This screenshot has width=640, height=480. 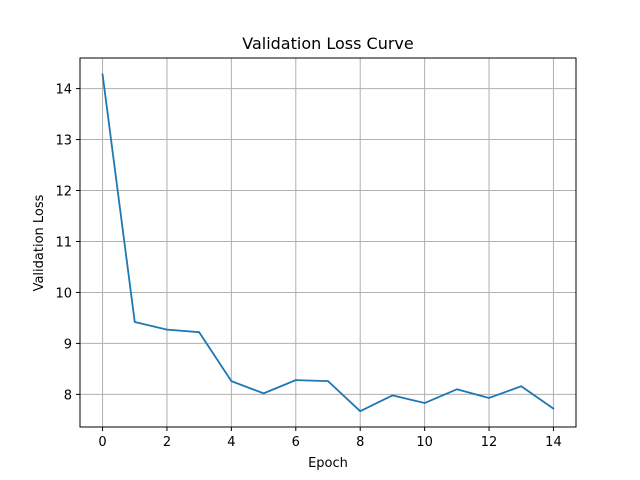 I want to click on x-tick-label: 10, so click(x=424, y=442).